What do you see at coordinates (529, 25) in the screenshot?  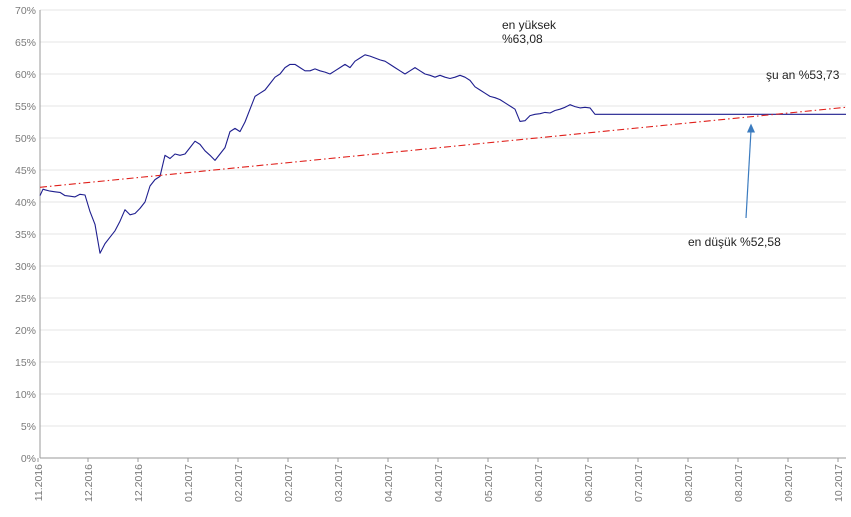 I see `annotation-high-label: en yüksek` at bounding box center [529, 25].